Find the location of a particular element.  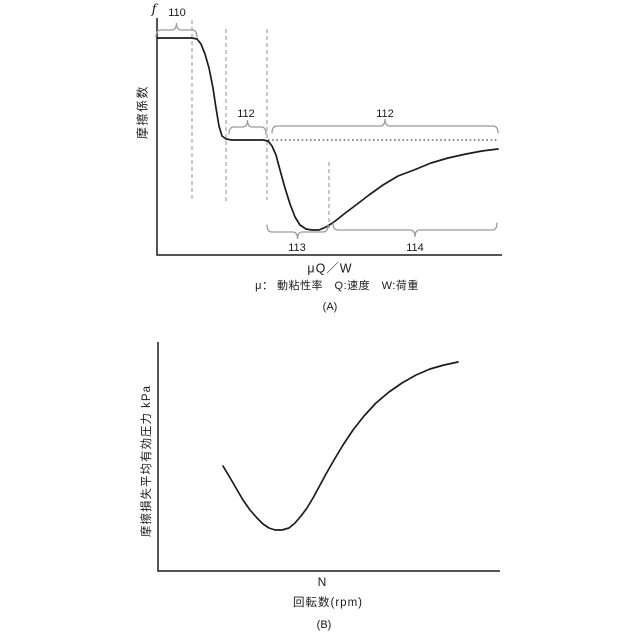

panel-b-caption: (B) is located at coordinates (324, 625).